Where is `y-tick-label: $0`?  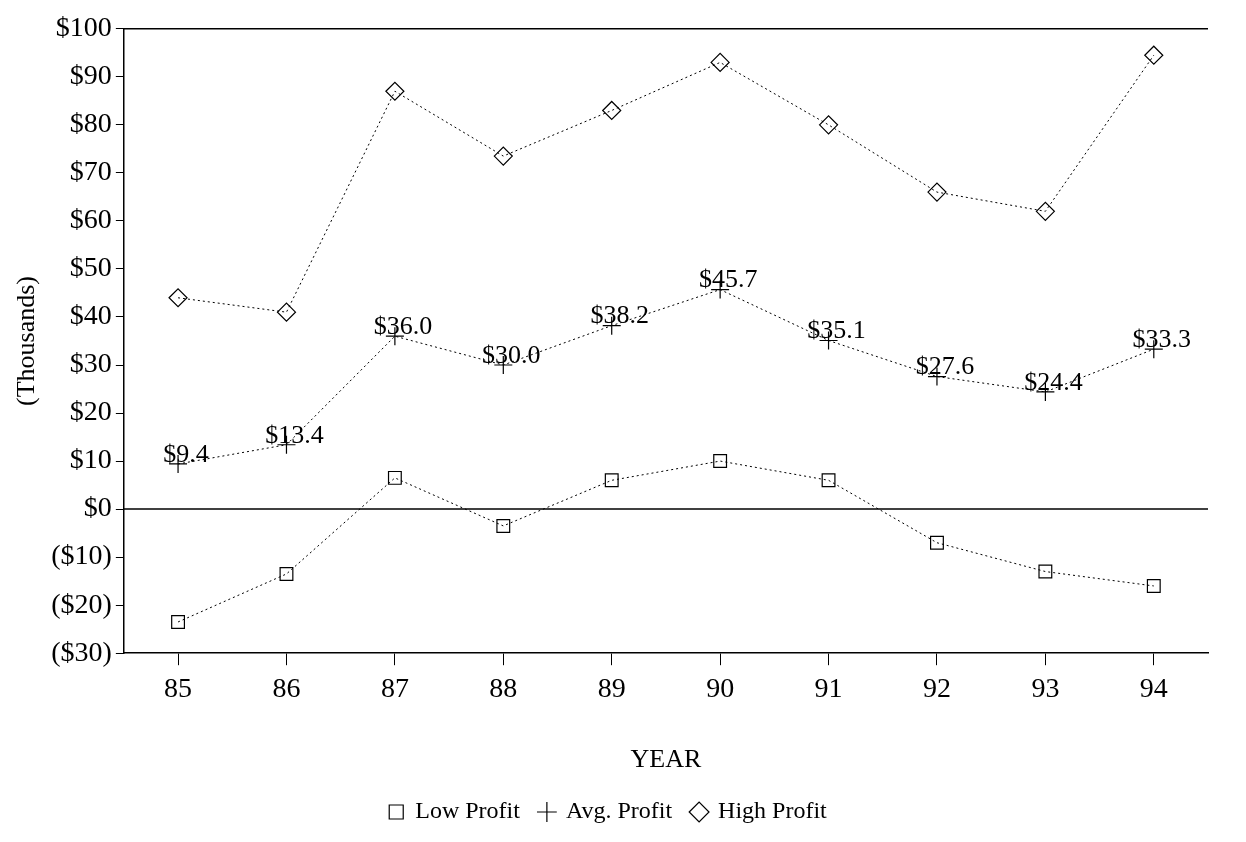
y-tick-label: $0 is located at coordinates (97, 507).